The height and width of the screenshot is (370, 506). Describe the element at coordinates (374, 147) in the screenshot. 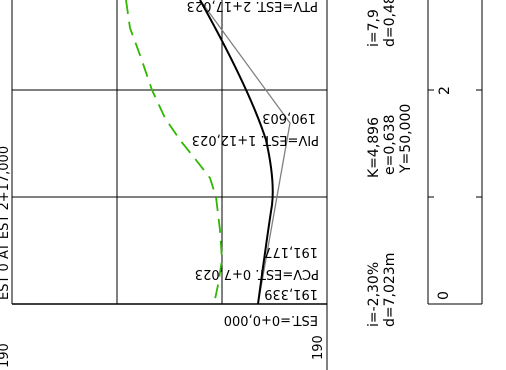

I see `curve-param-k: K=4,896` at that location.